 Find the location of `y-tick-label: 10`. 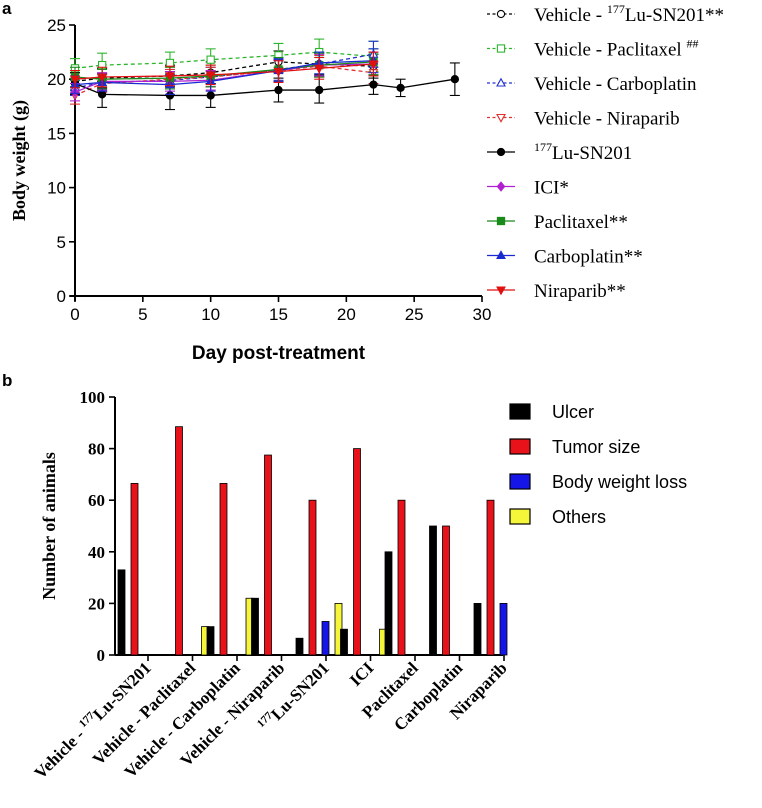

y-tick-label: 10 is located at coordinates (56, 188).